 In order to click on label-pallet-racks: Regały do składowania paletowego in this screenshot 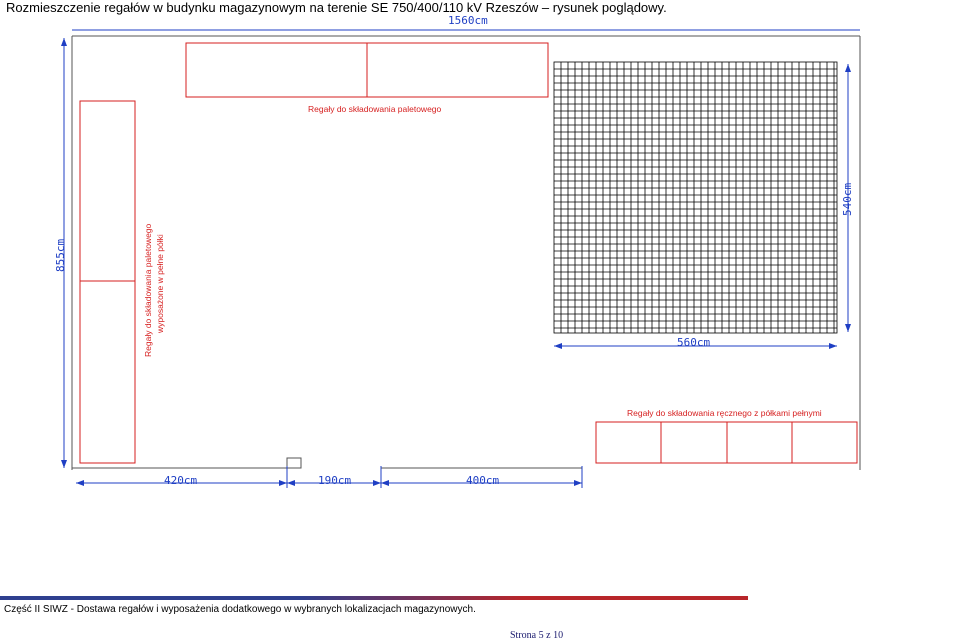, I will do `click(375, 109)`.